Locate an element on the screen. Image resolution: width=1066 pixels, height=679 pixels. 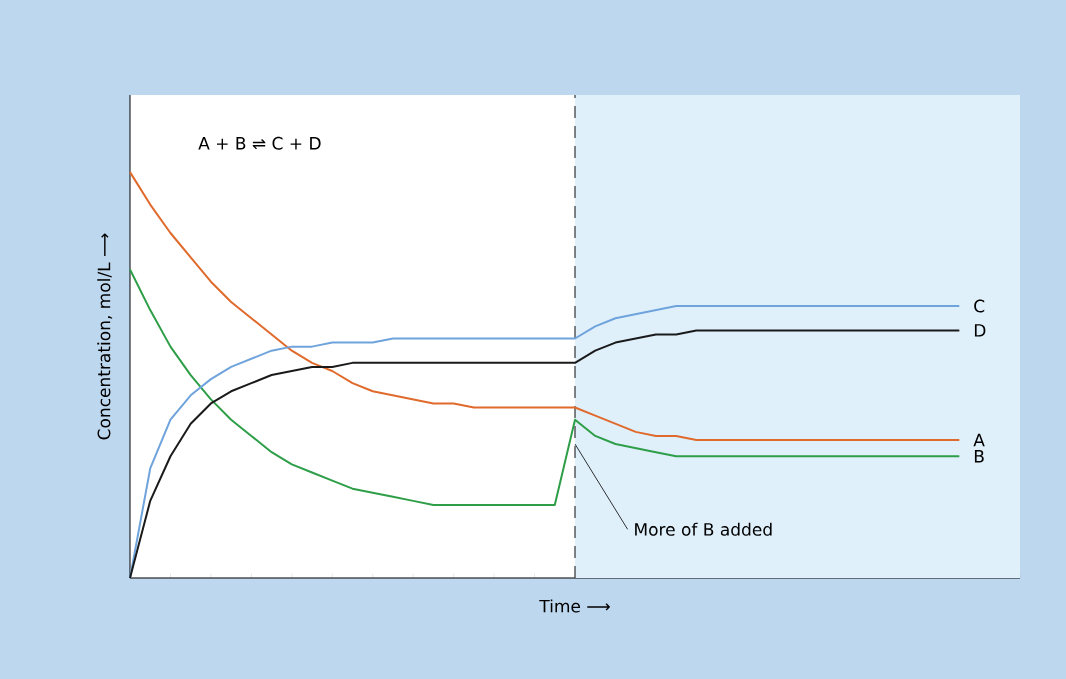
series-label: B is located at coordinates (979, 456).